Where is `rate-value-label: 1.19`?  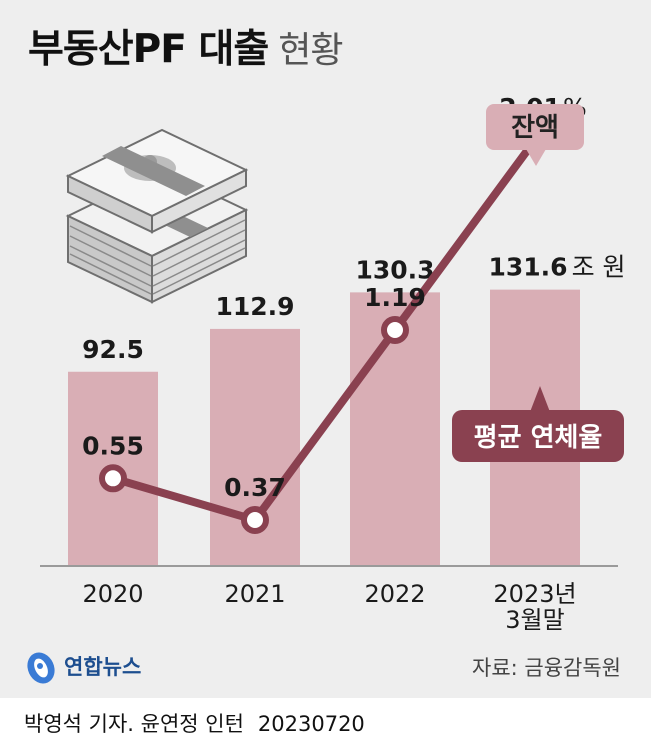 rate-value-label: 1.19 is located at coordinates (395, 297).